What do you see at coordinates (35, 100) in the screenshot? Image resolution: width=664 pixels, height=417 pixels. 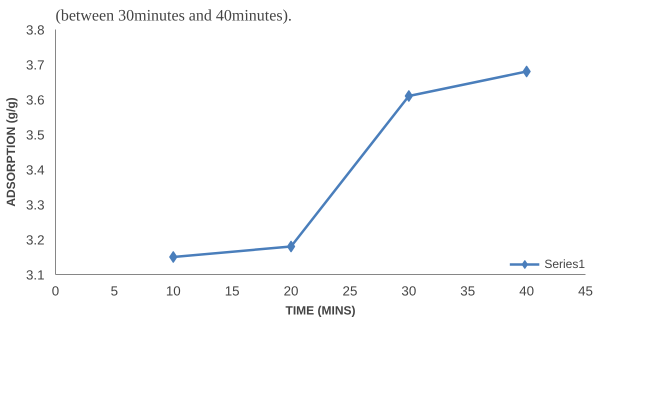 I see `y-tick-label: 3.6` at bounding box center [35, 100].